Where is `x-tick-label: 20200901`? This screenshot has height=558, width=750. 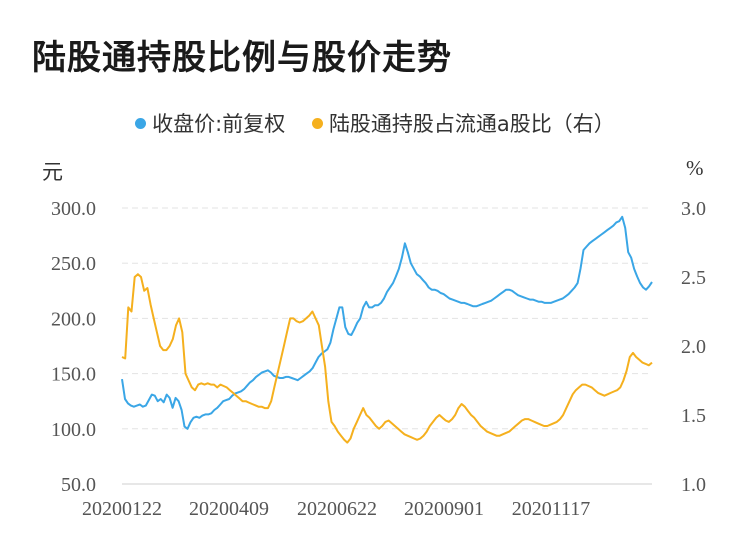 x-tick-label: 20200901 is located at coordinates (444, 509).